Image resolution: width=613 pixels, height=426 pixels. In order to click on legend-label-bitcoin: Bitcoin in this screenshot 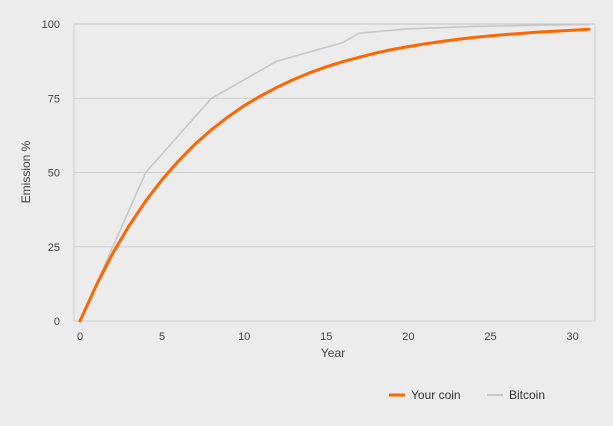, I will do `click(527, 395)`.